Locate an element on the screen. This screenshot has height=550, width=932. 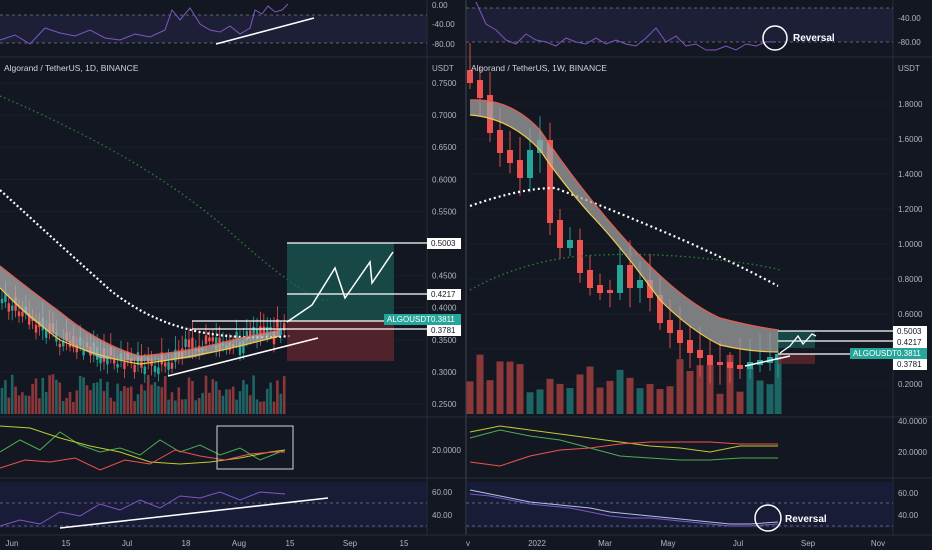
left-projection-path is located at coordinates (340, 287).